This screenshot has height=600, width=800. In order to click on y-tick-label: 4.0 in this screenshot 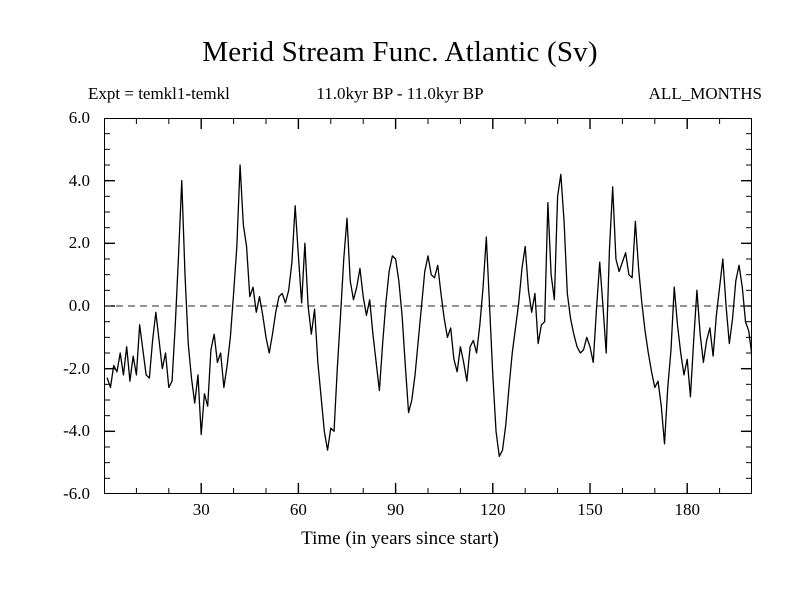, I will do `click(79, 180)`.